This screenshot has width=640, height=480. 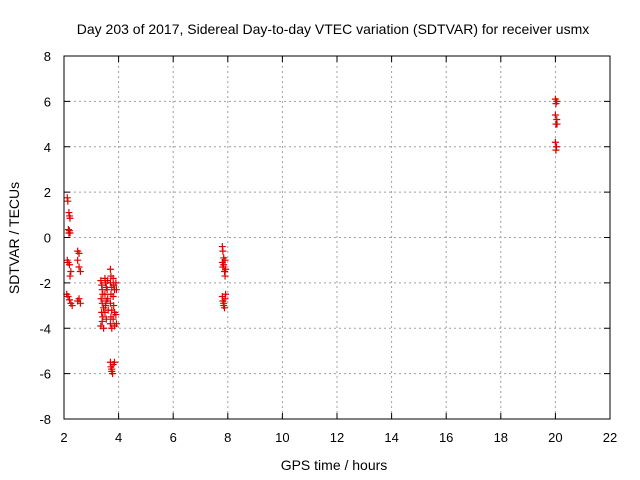 I want to click on x-tick-label: 14, so click(x=391, y=437).